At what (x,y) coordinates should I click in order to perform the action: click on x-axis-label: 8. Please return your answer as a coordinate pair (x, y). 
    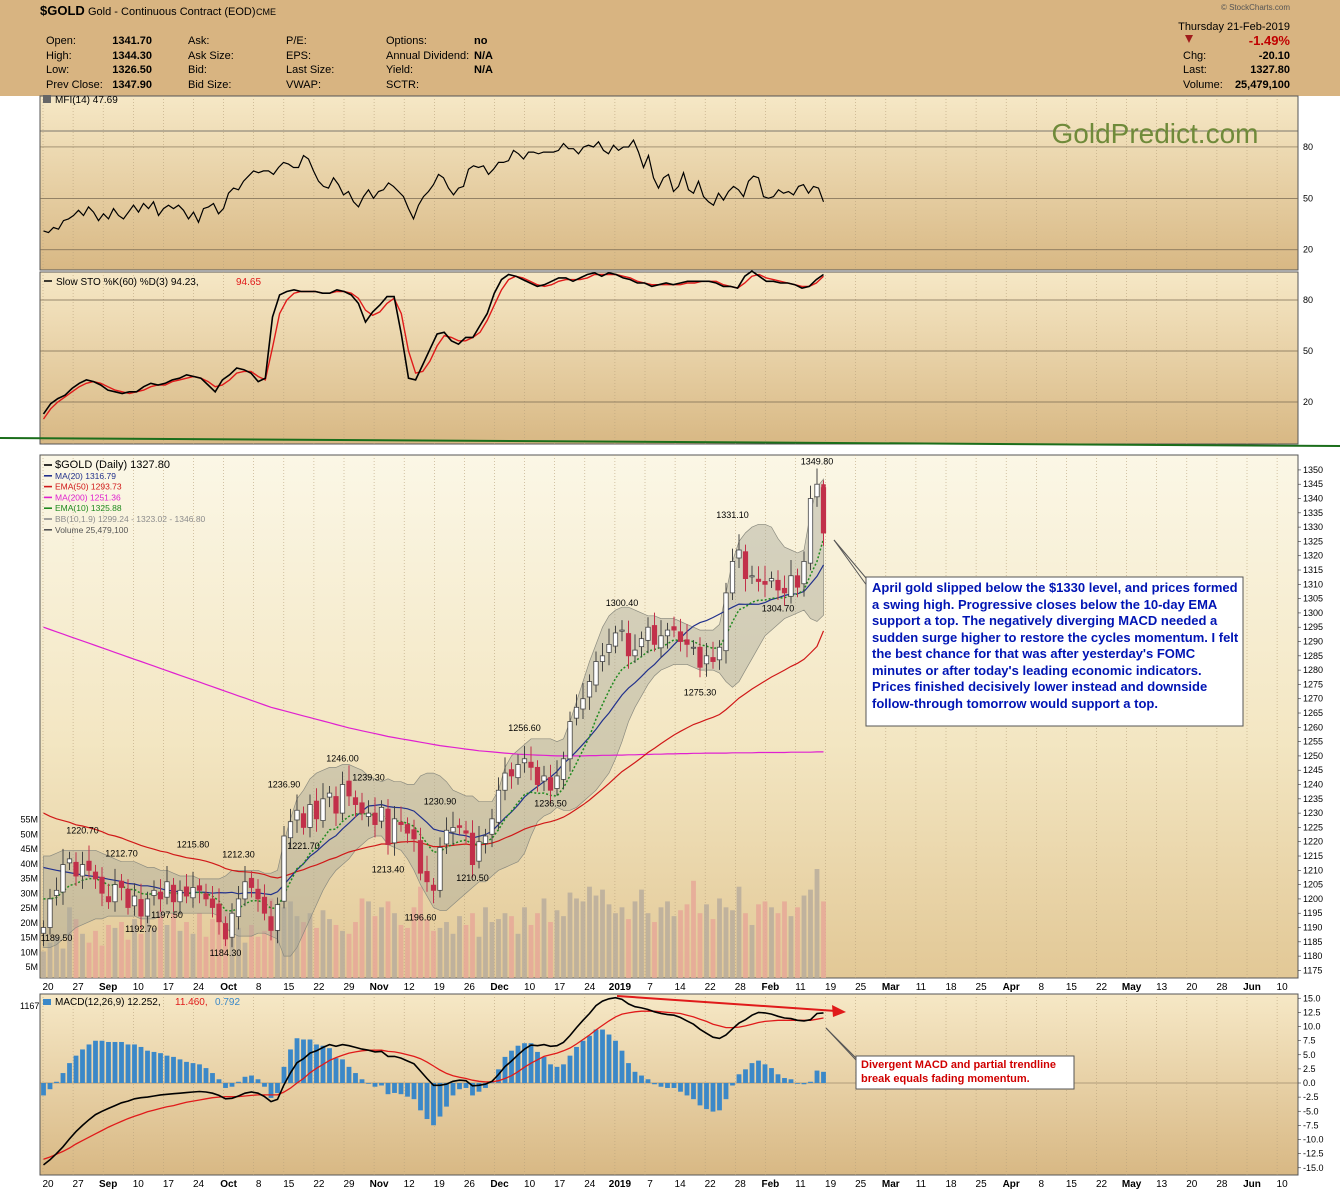
    Looking at the image, I should click on (1042, 987).